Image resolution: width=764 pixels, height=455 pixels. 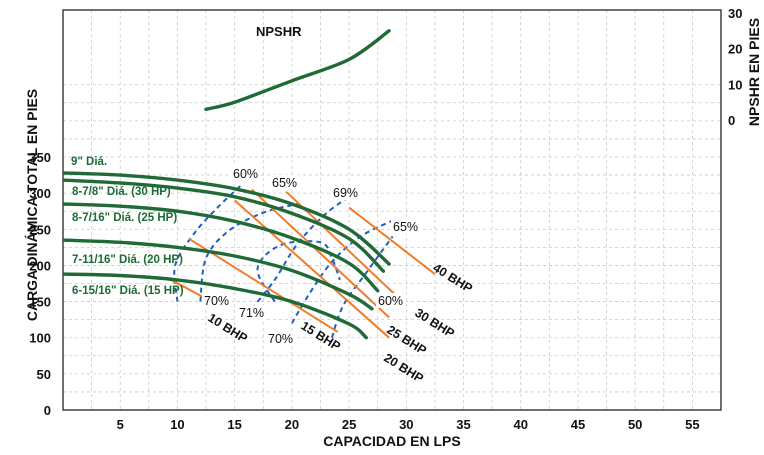 I want to click on y-axis-title: CARGA DINÁMICA TOTAL EN PIES, so click(x=32, y=205).